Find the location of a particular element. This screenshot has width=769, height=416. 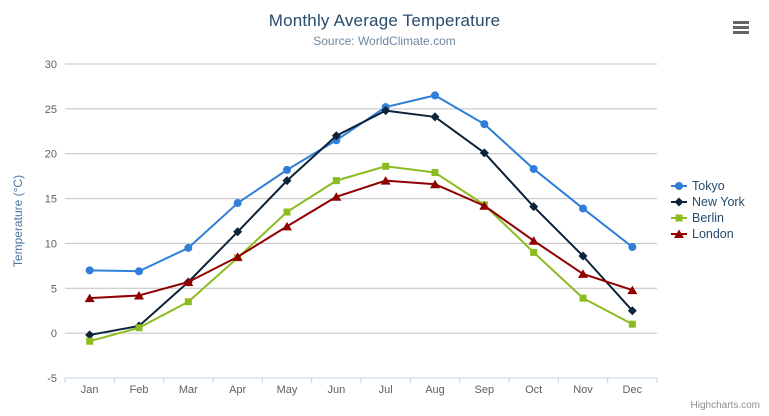

point-berlin-jun is located at coordinates (336, 181).